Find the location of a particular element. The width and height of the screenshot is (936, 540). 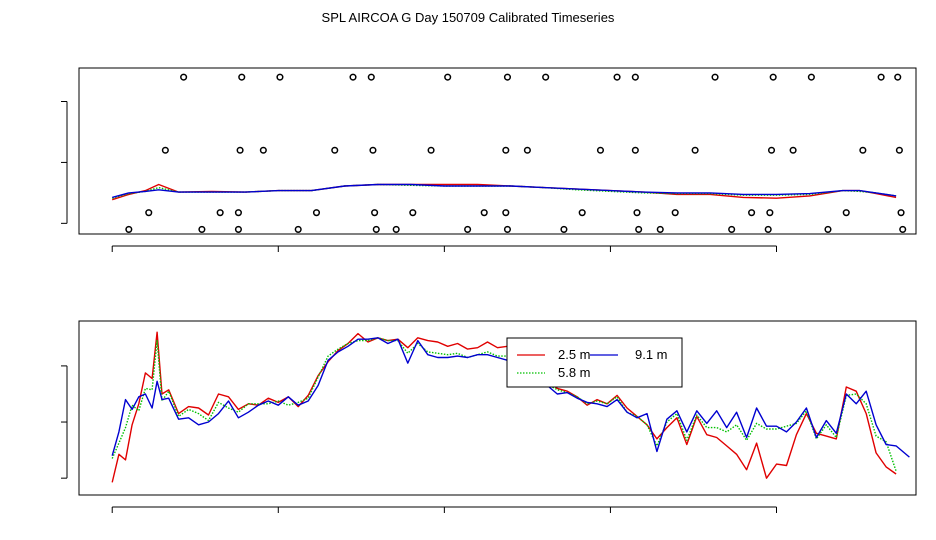

series-line-9-1-m is located at coordinates (504, 191).